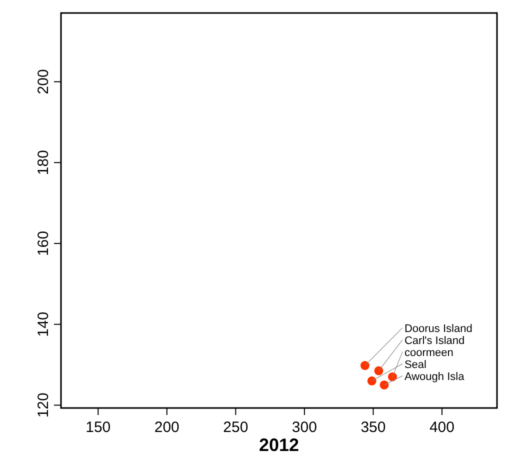  What do you see at coordinates (43, 163) in the screenshot?
I see `y-tick-label: 180` at bounding box center [43, 163].